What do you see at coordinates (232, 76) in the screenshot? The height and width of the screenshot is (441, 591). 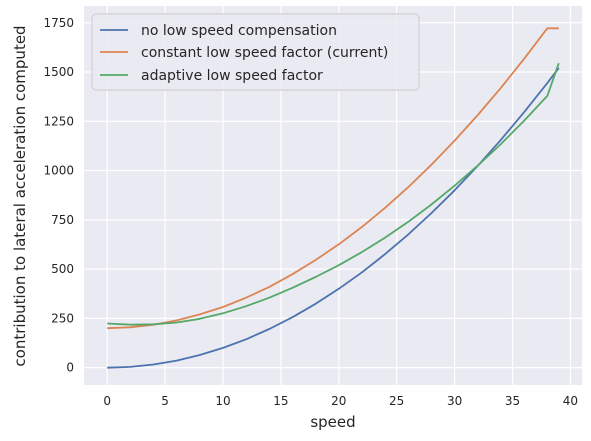 I see `legend-label-adaptive-low-speed-factor: adaptive low speed factor` at bounding box center [232, 76].